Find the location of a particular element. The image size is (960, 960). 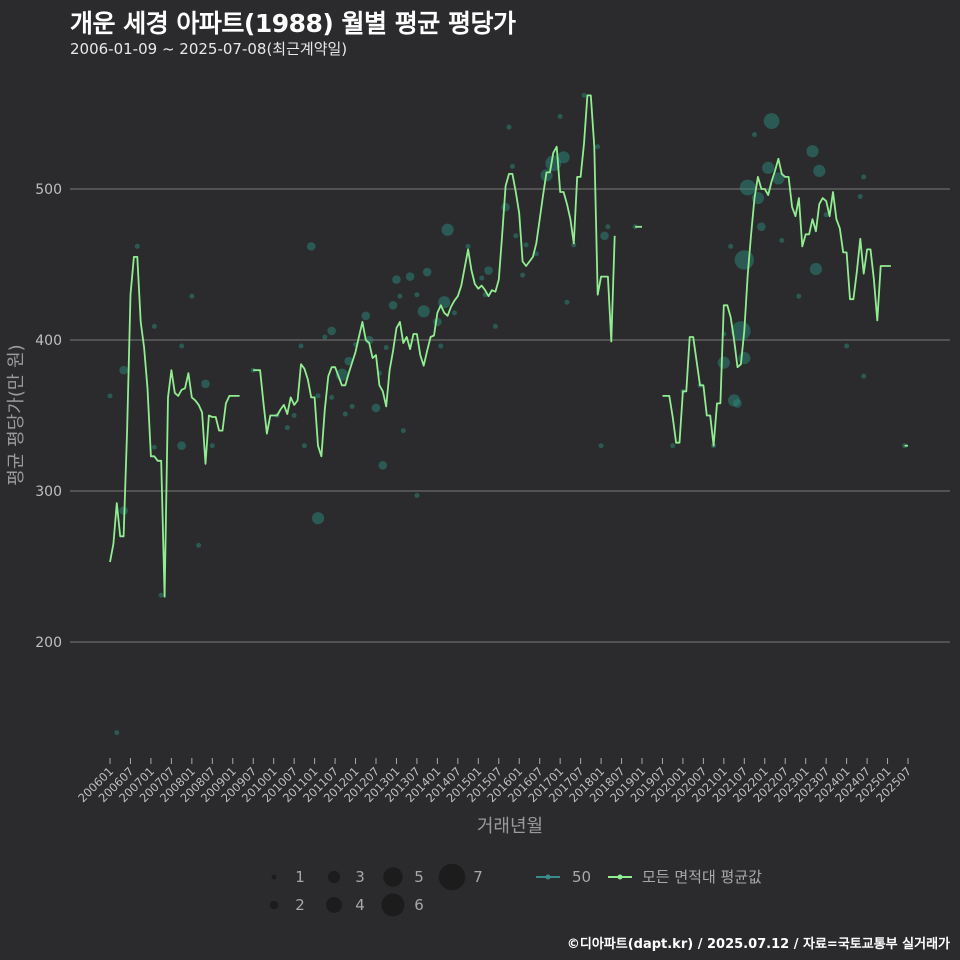

legend-size-label: 3 is located at coordinates (360, 877).